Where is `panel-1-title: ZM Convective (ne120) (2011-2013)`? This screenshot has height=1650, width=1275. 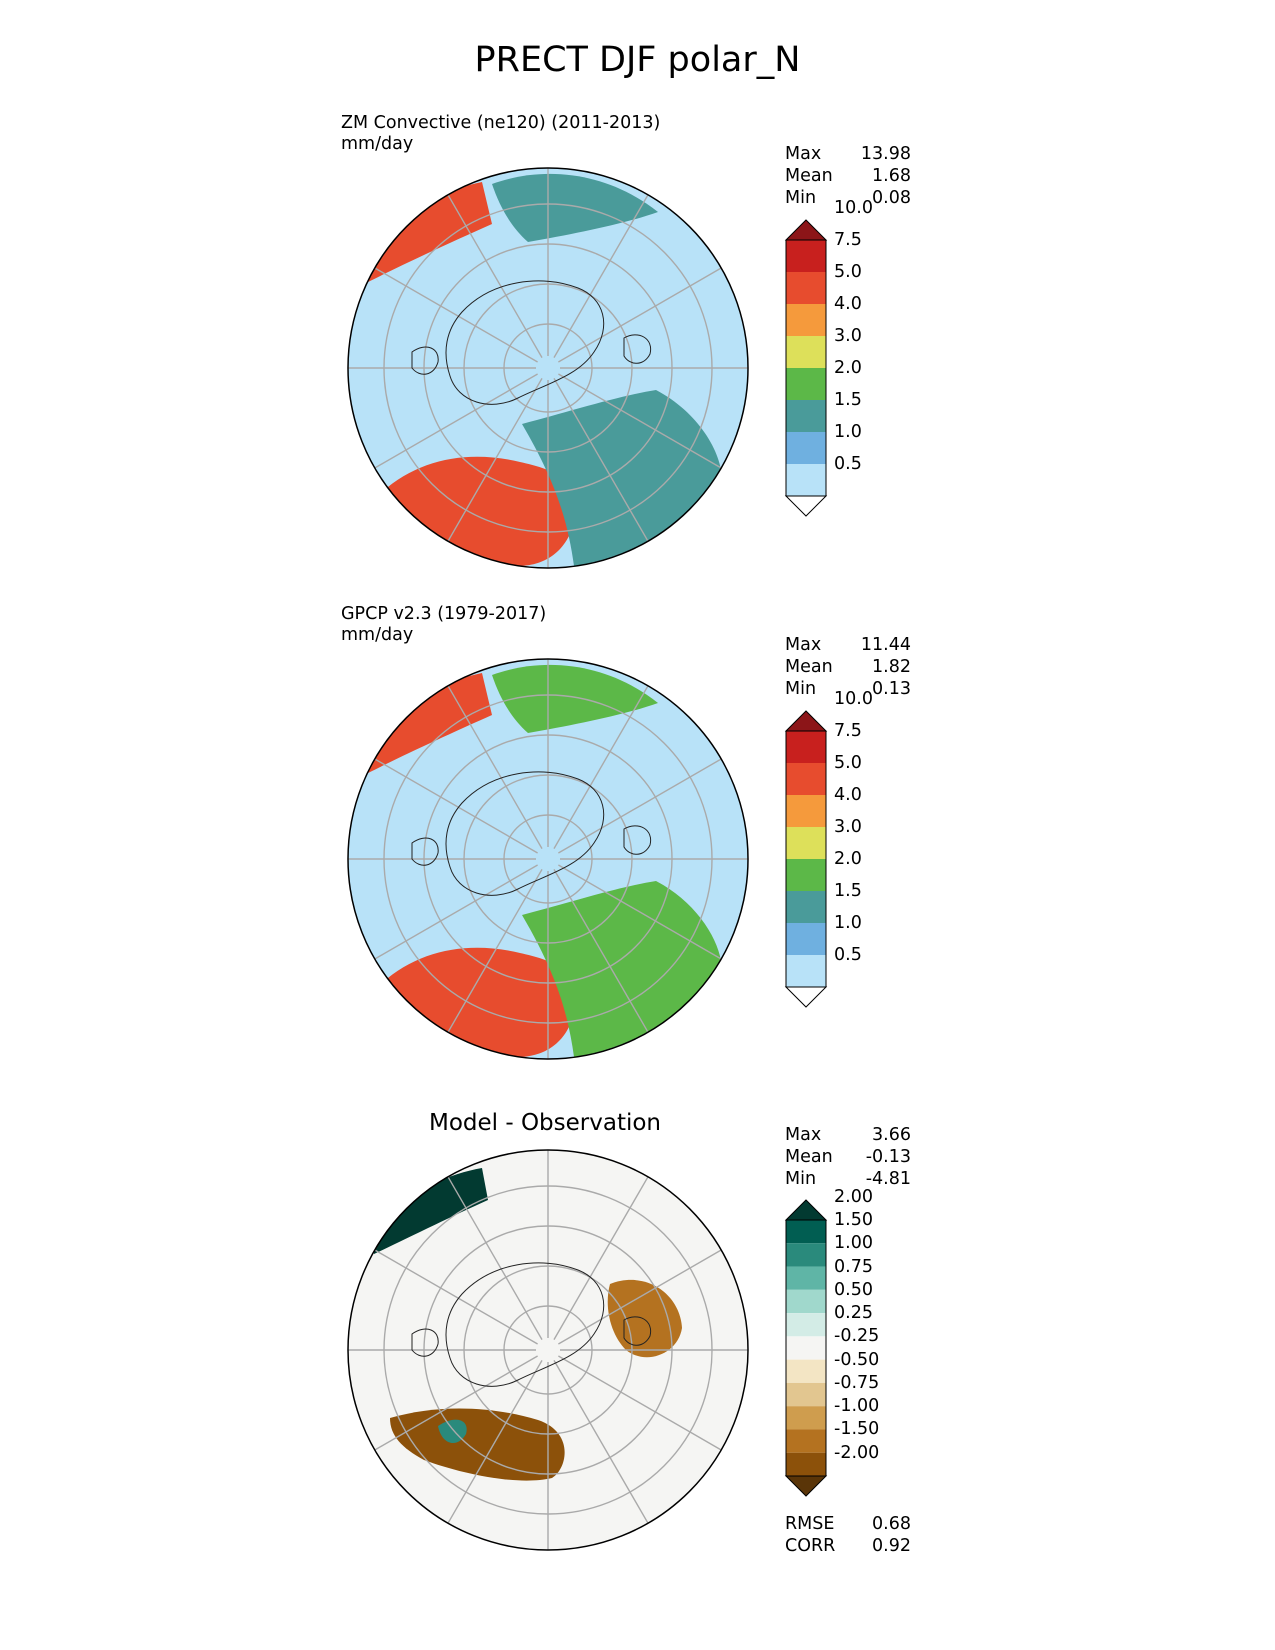
panel-1-title: ZM Convective (ne120) (2011-2013) is located at coordinates (501, 123).